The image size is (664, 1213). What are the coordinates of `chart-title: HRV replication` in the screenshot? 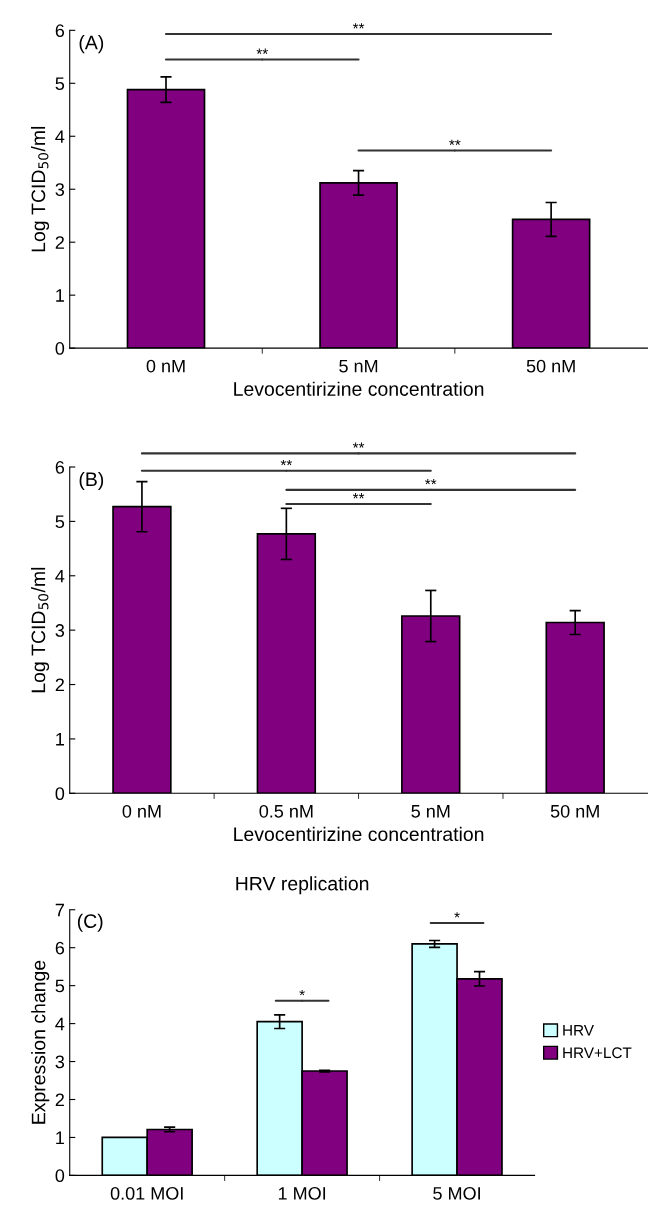 It's located at (302, 885).